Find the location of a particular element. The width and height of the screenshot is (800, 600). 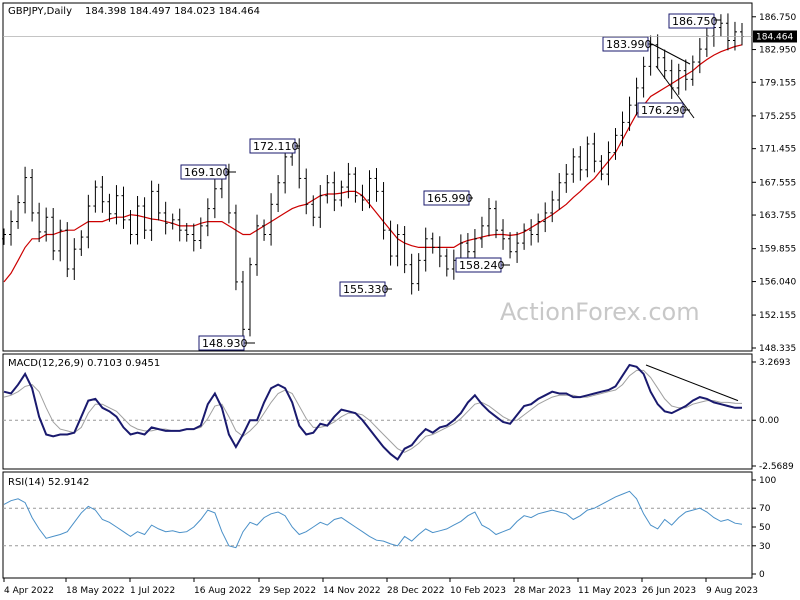

trend-line-upper is located at coordinates (671, 54).